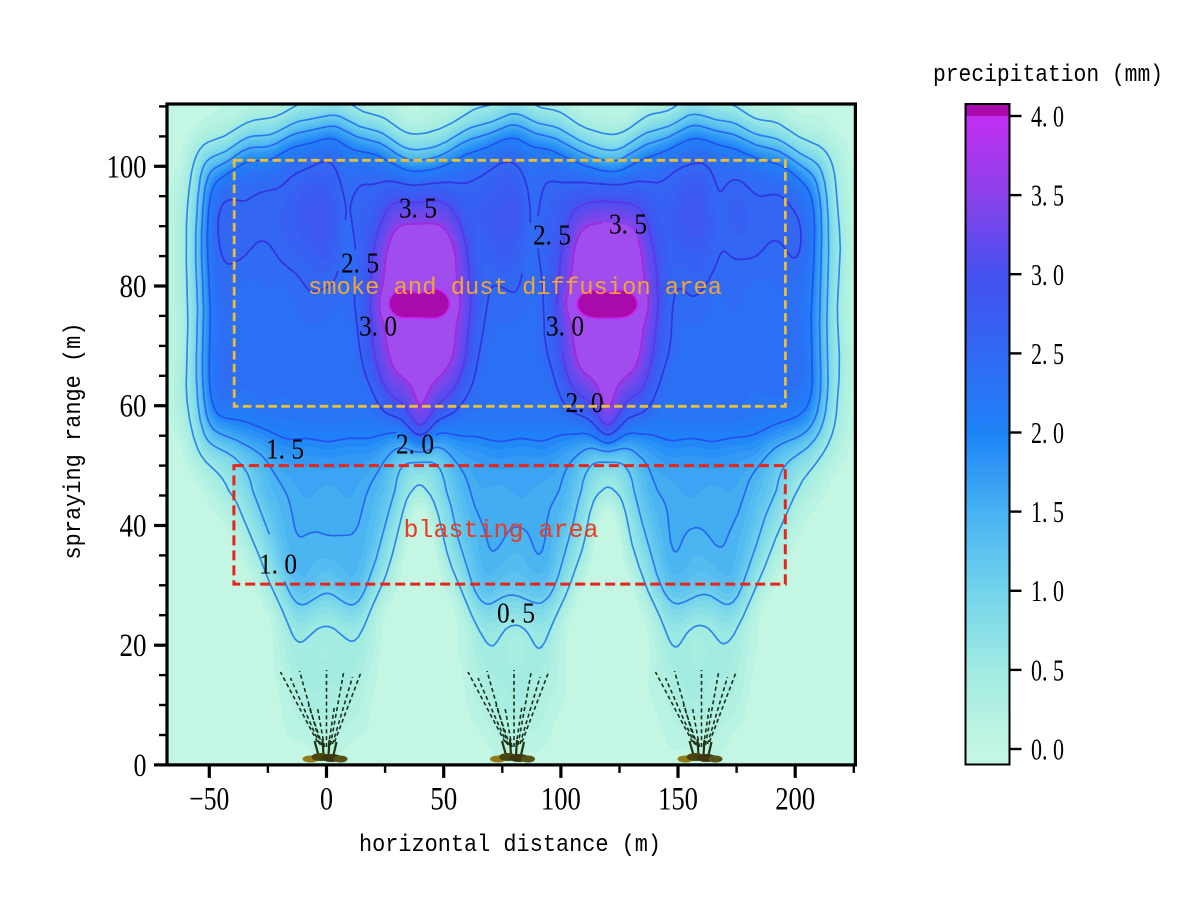 This screenshot has width=1200, height=918. What do you see at coordinates (1048, 75) in the screenshot?
I see `svg-text: precipitation (mm)` at bounding box center [1048, 75].